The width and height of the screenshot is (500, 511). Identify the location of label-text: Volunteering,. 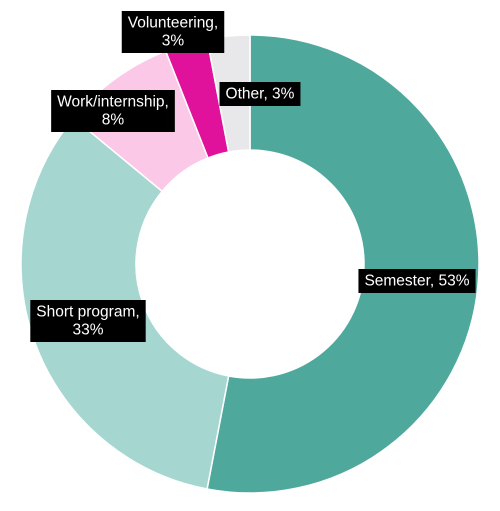
(173, 23).